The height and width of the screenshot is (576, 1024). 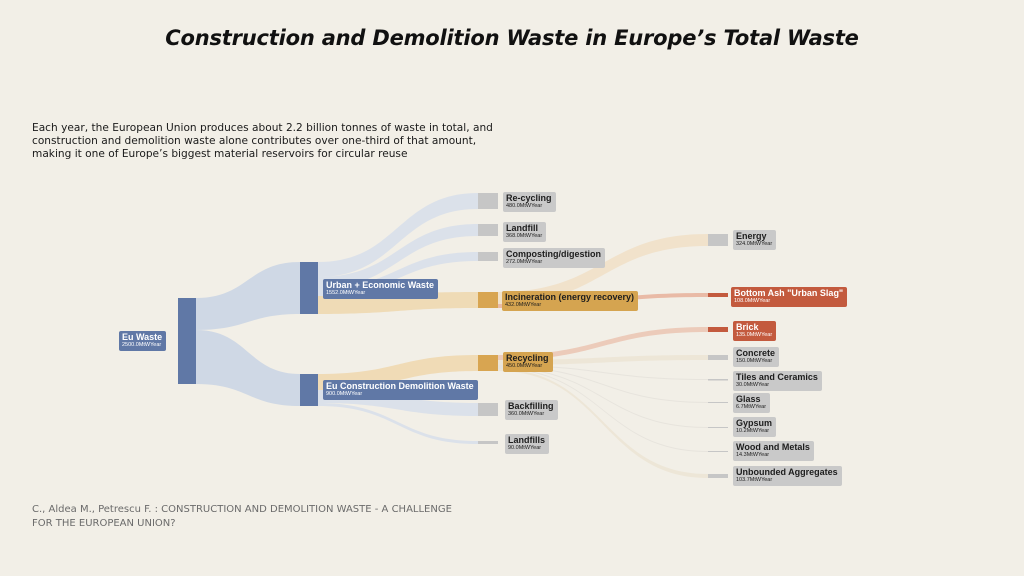 I want to click on flow-urban-to-landfill, so click(x=398, y=256).